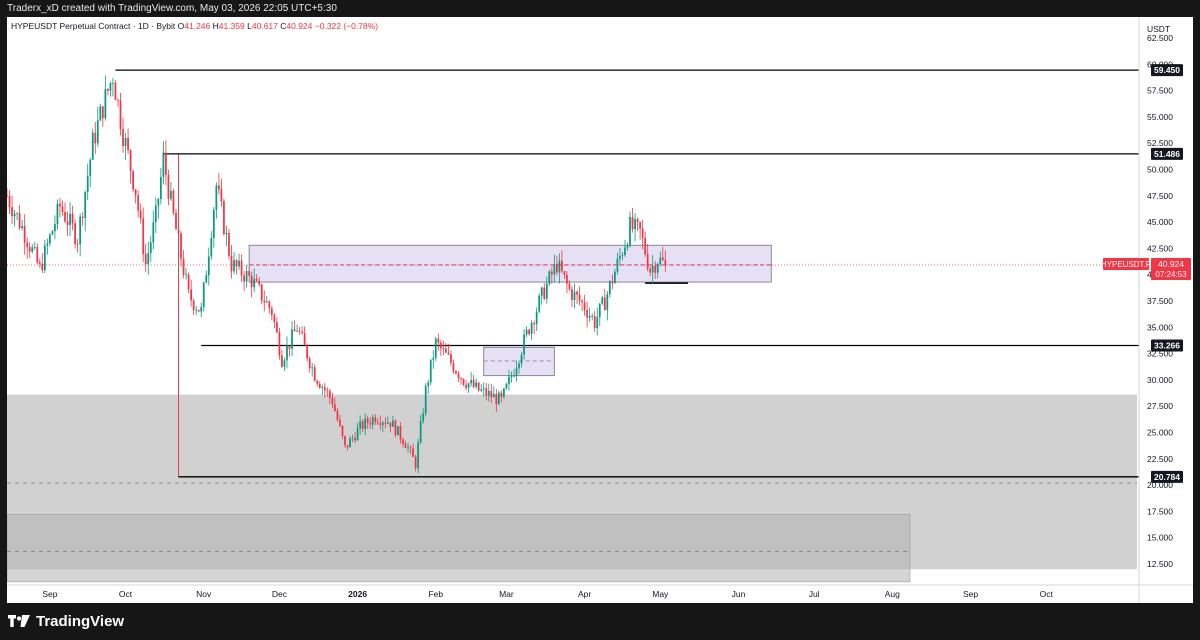  What do you see at coordinates (1171, 264) in the screenshot?
I see `last-price-label: 40.924` at bounding box center [1171, 264].